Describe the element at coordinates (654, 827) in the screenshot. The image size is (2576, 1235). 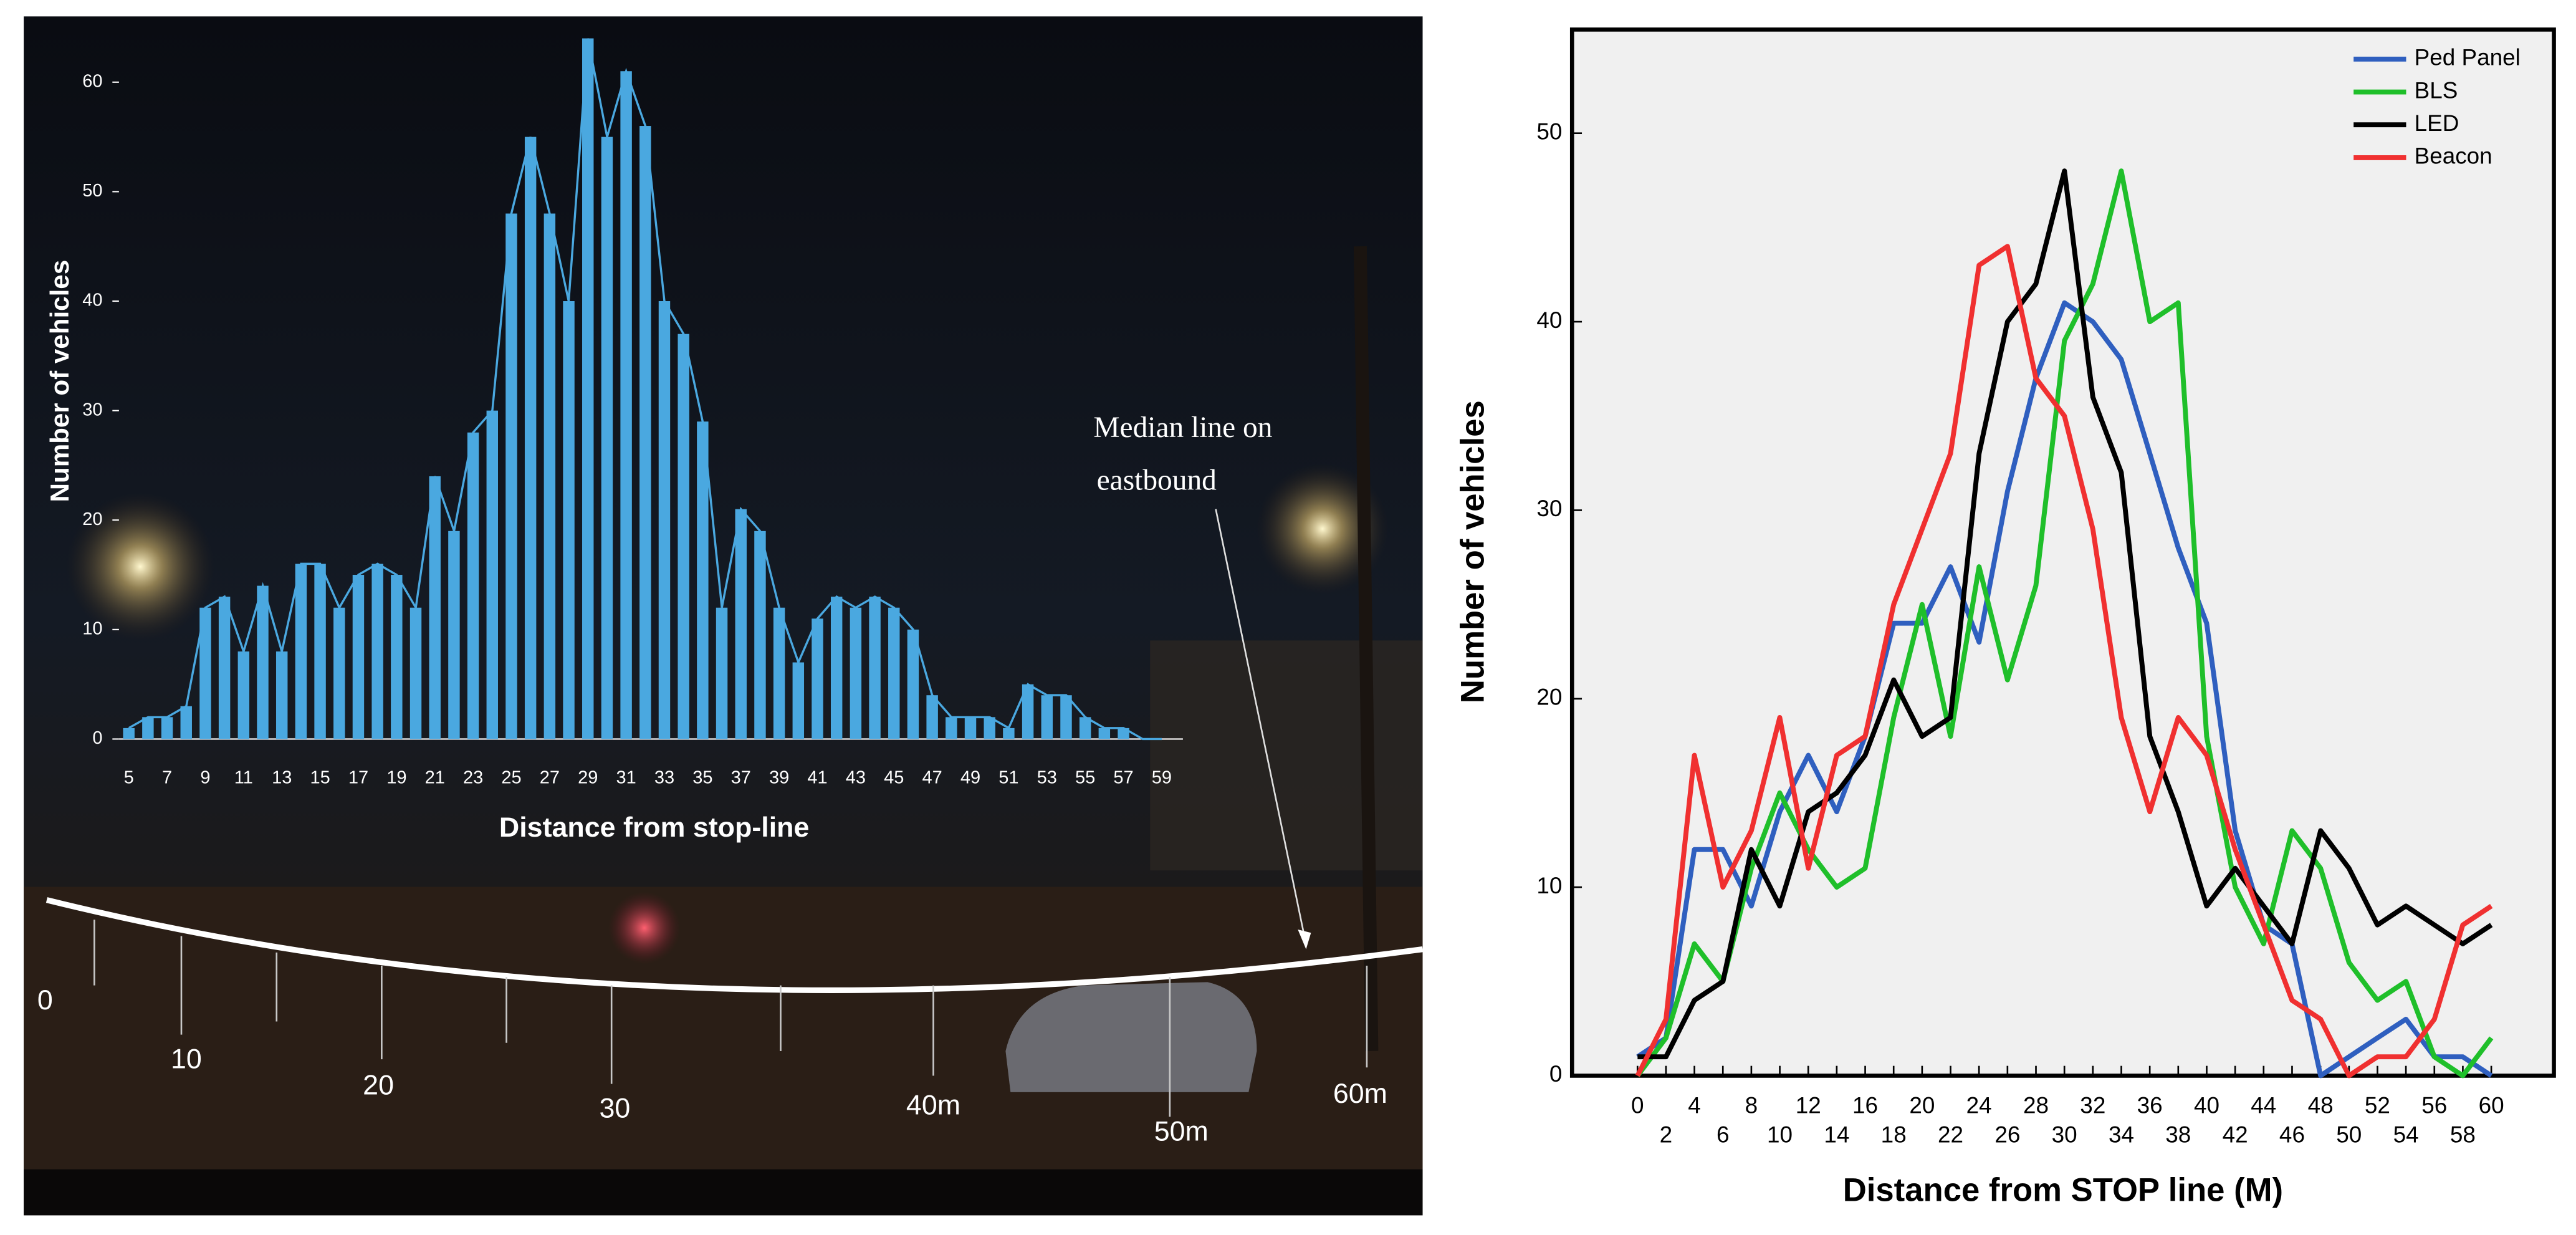
I see `x-axis-title: Distance from stop-line` at that location.